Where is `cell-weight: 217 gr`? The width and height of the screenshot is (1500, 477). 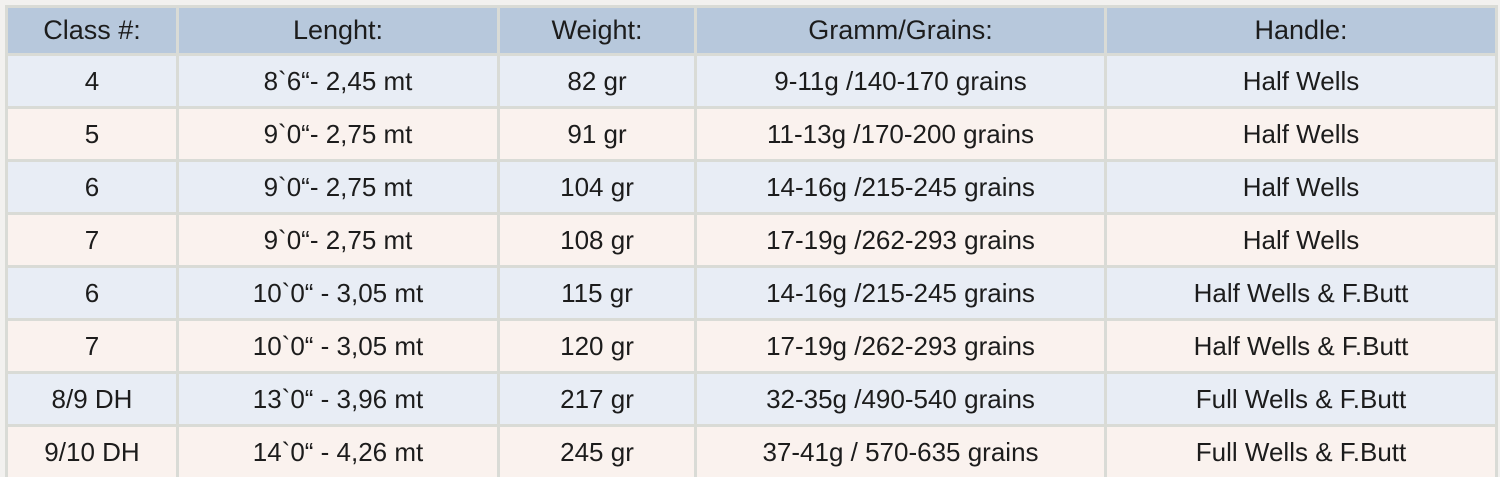
cell-weight: 217 gr is located at coordinates (597, 399).